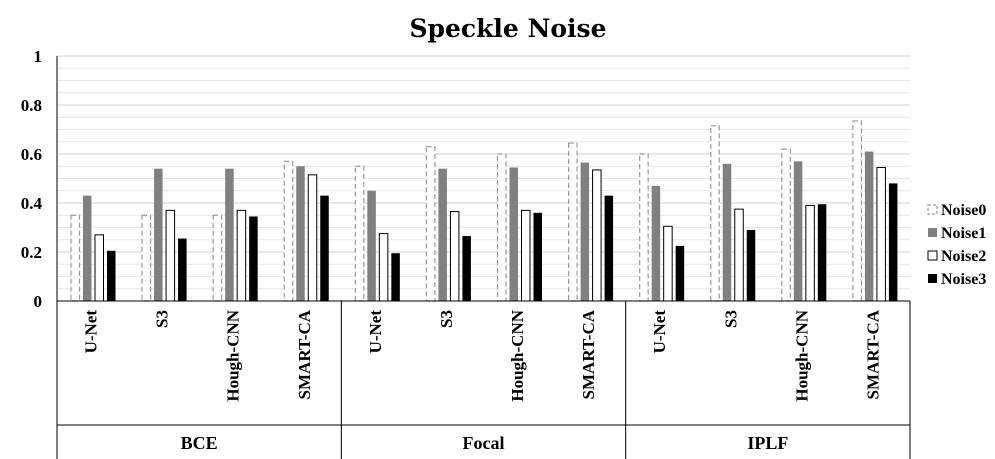 Image resolution: width=995 pixels, height=459 pixels. I want to click on y-tick-label: 0.6, so click(31, 154).